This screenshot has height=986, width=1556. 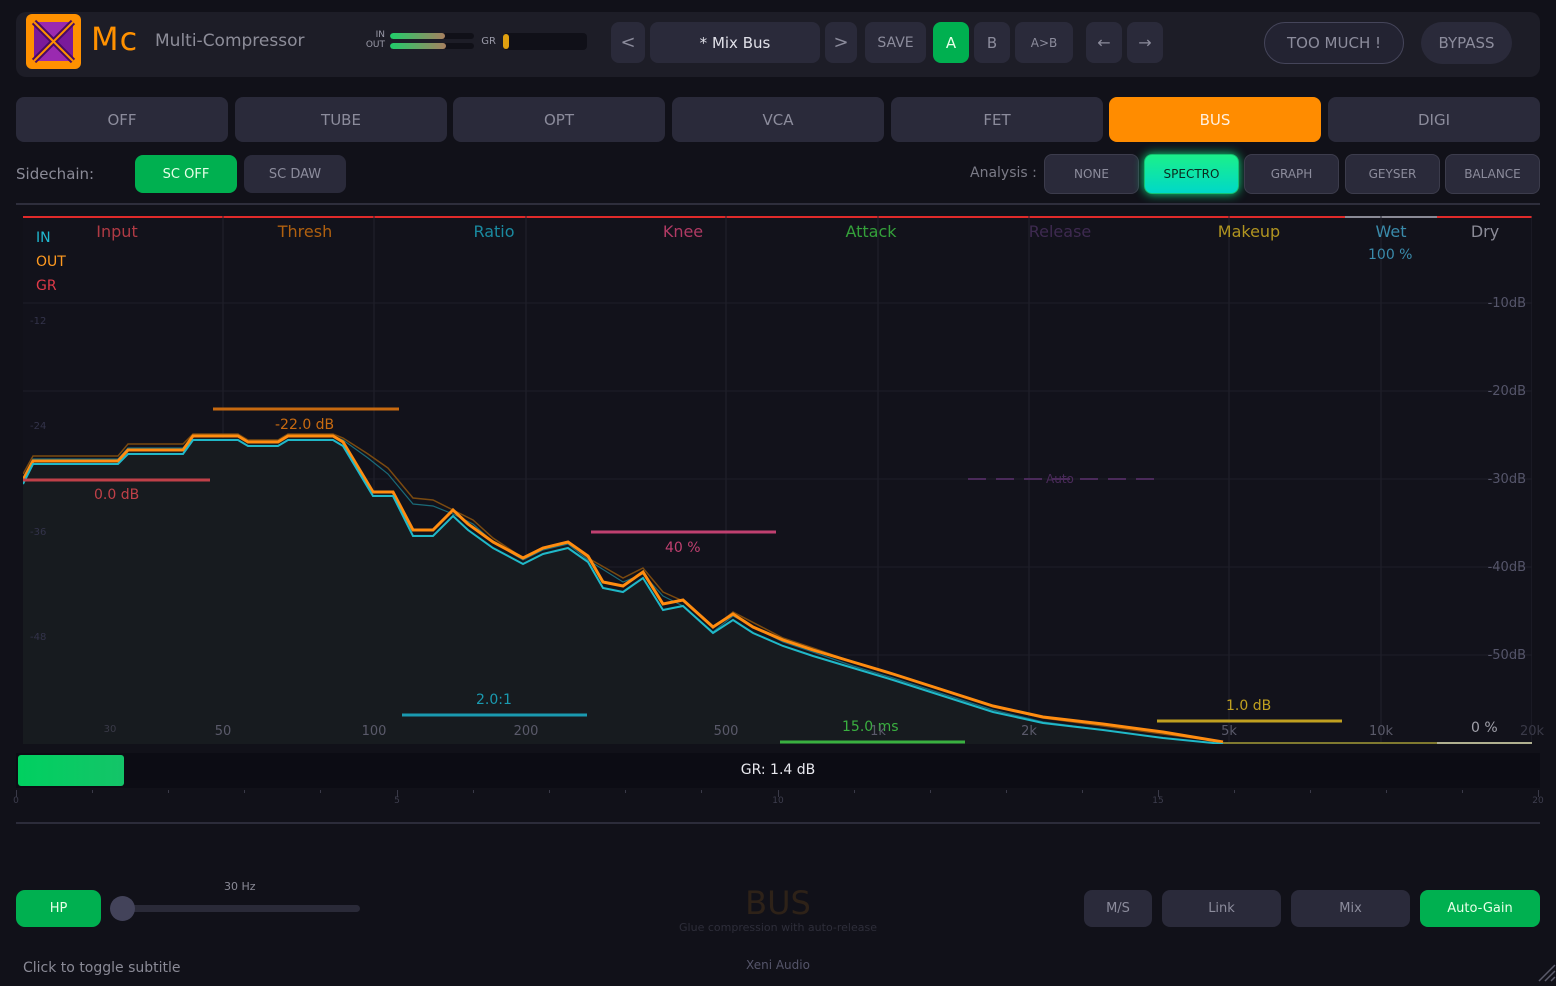 What do you see at coordinates (38, 532) in the screenshot?
I see `y-label: -36` at bounding box center [38, 532].